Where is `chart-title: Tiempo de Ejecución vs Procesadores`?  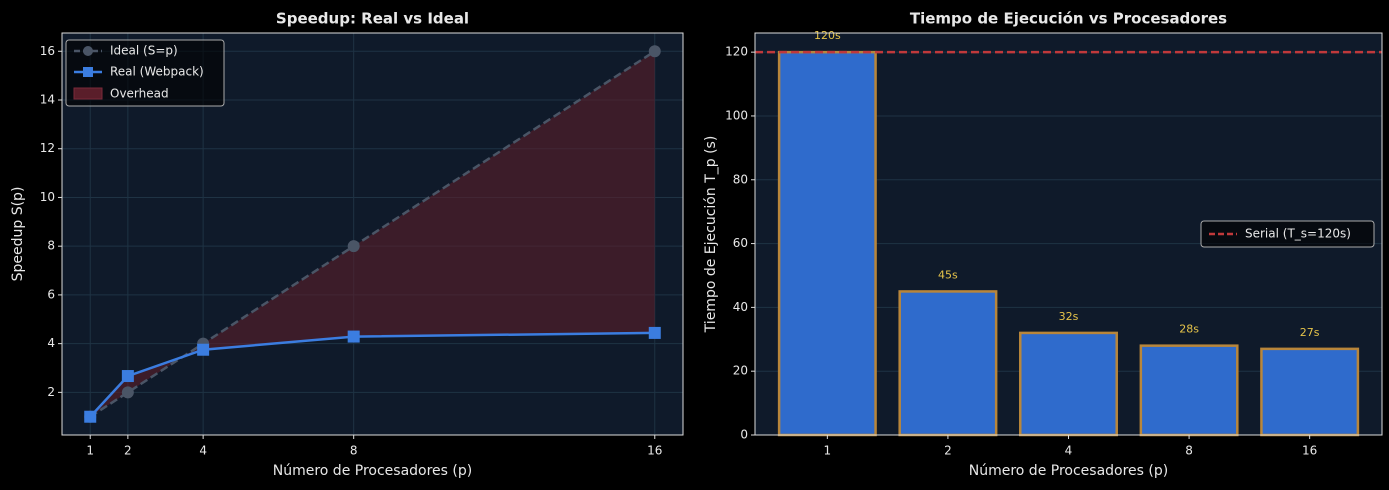 chart-title: Tiempo de Ejecución vs Procesadores is located at coordinates (1068, 19).